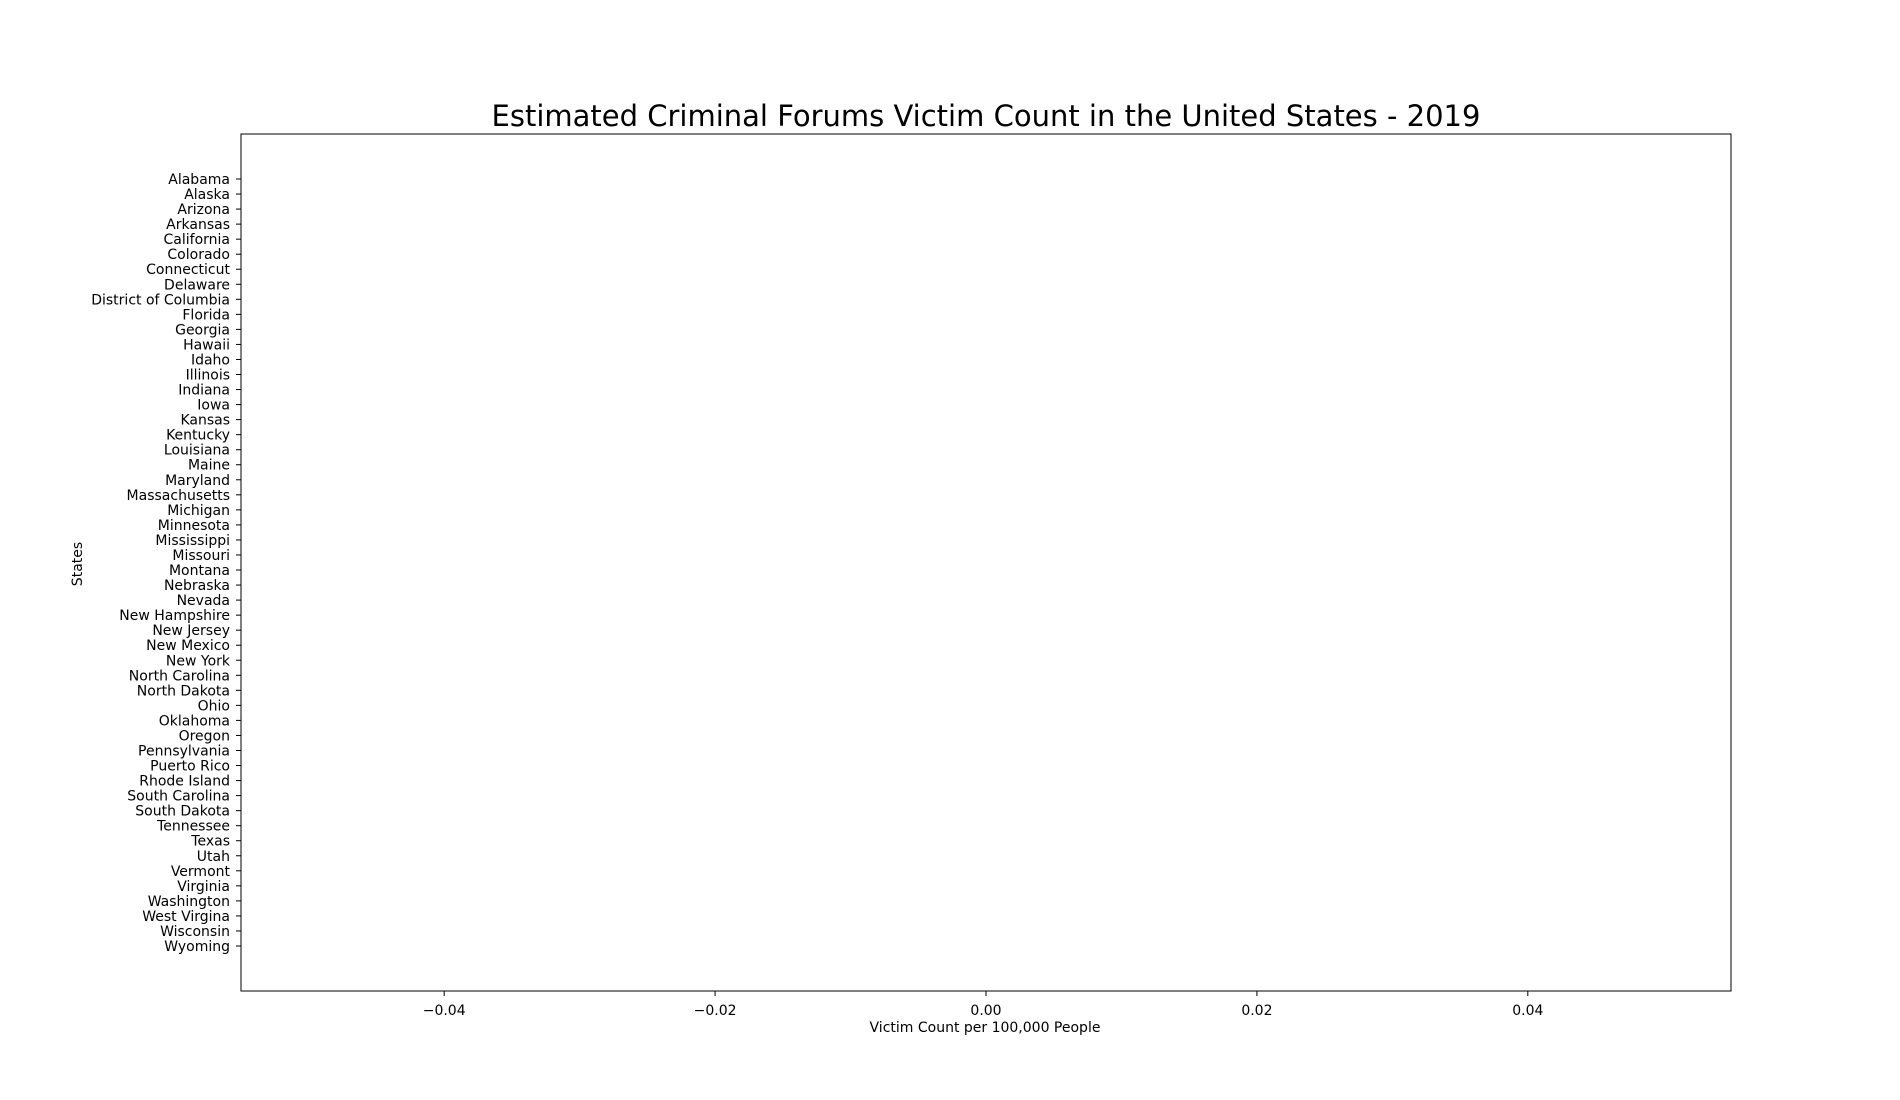 Image resolution: width=1900 pixels, height=1100 pixels. Describe the element at coordinates (192, 541) in the screenshot. I see `y-tick-label: Mississippi` at that location.